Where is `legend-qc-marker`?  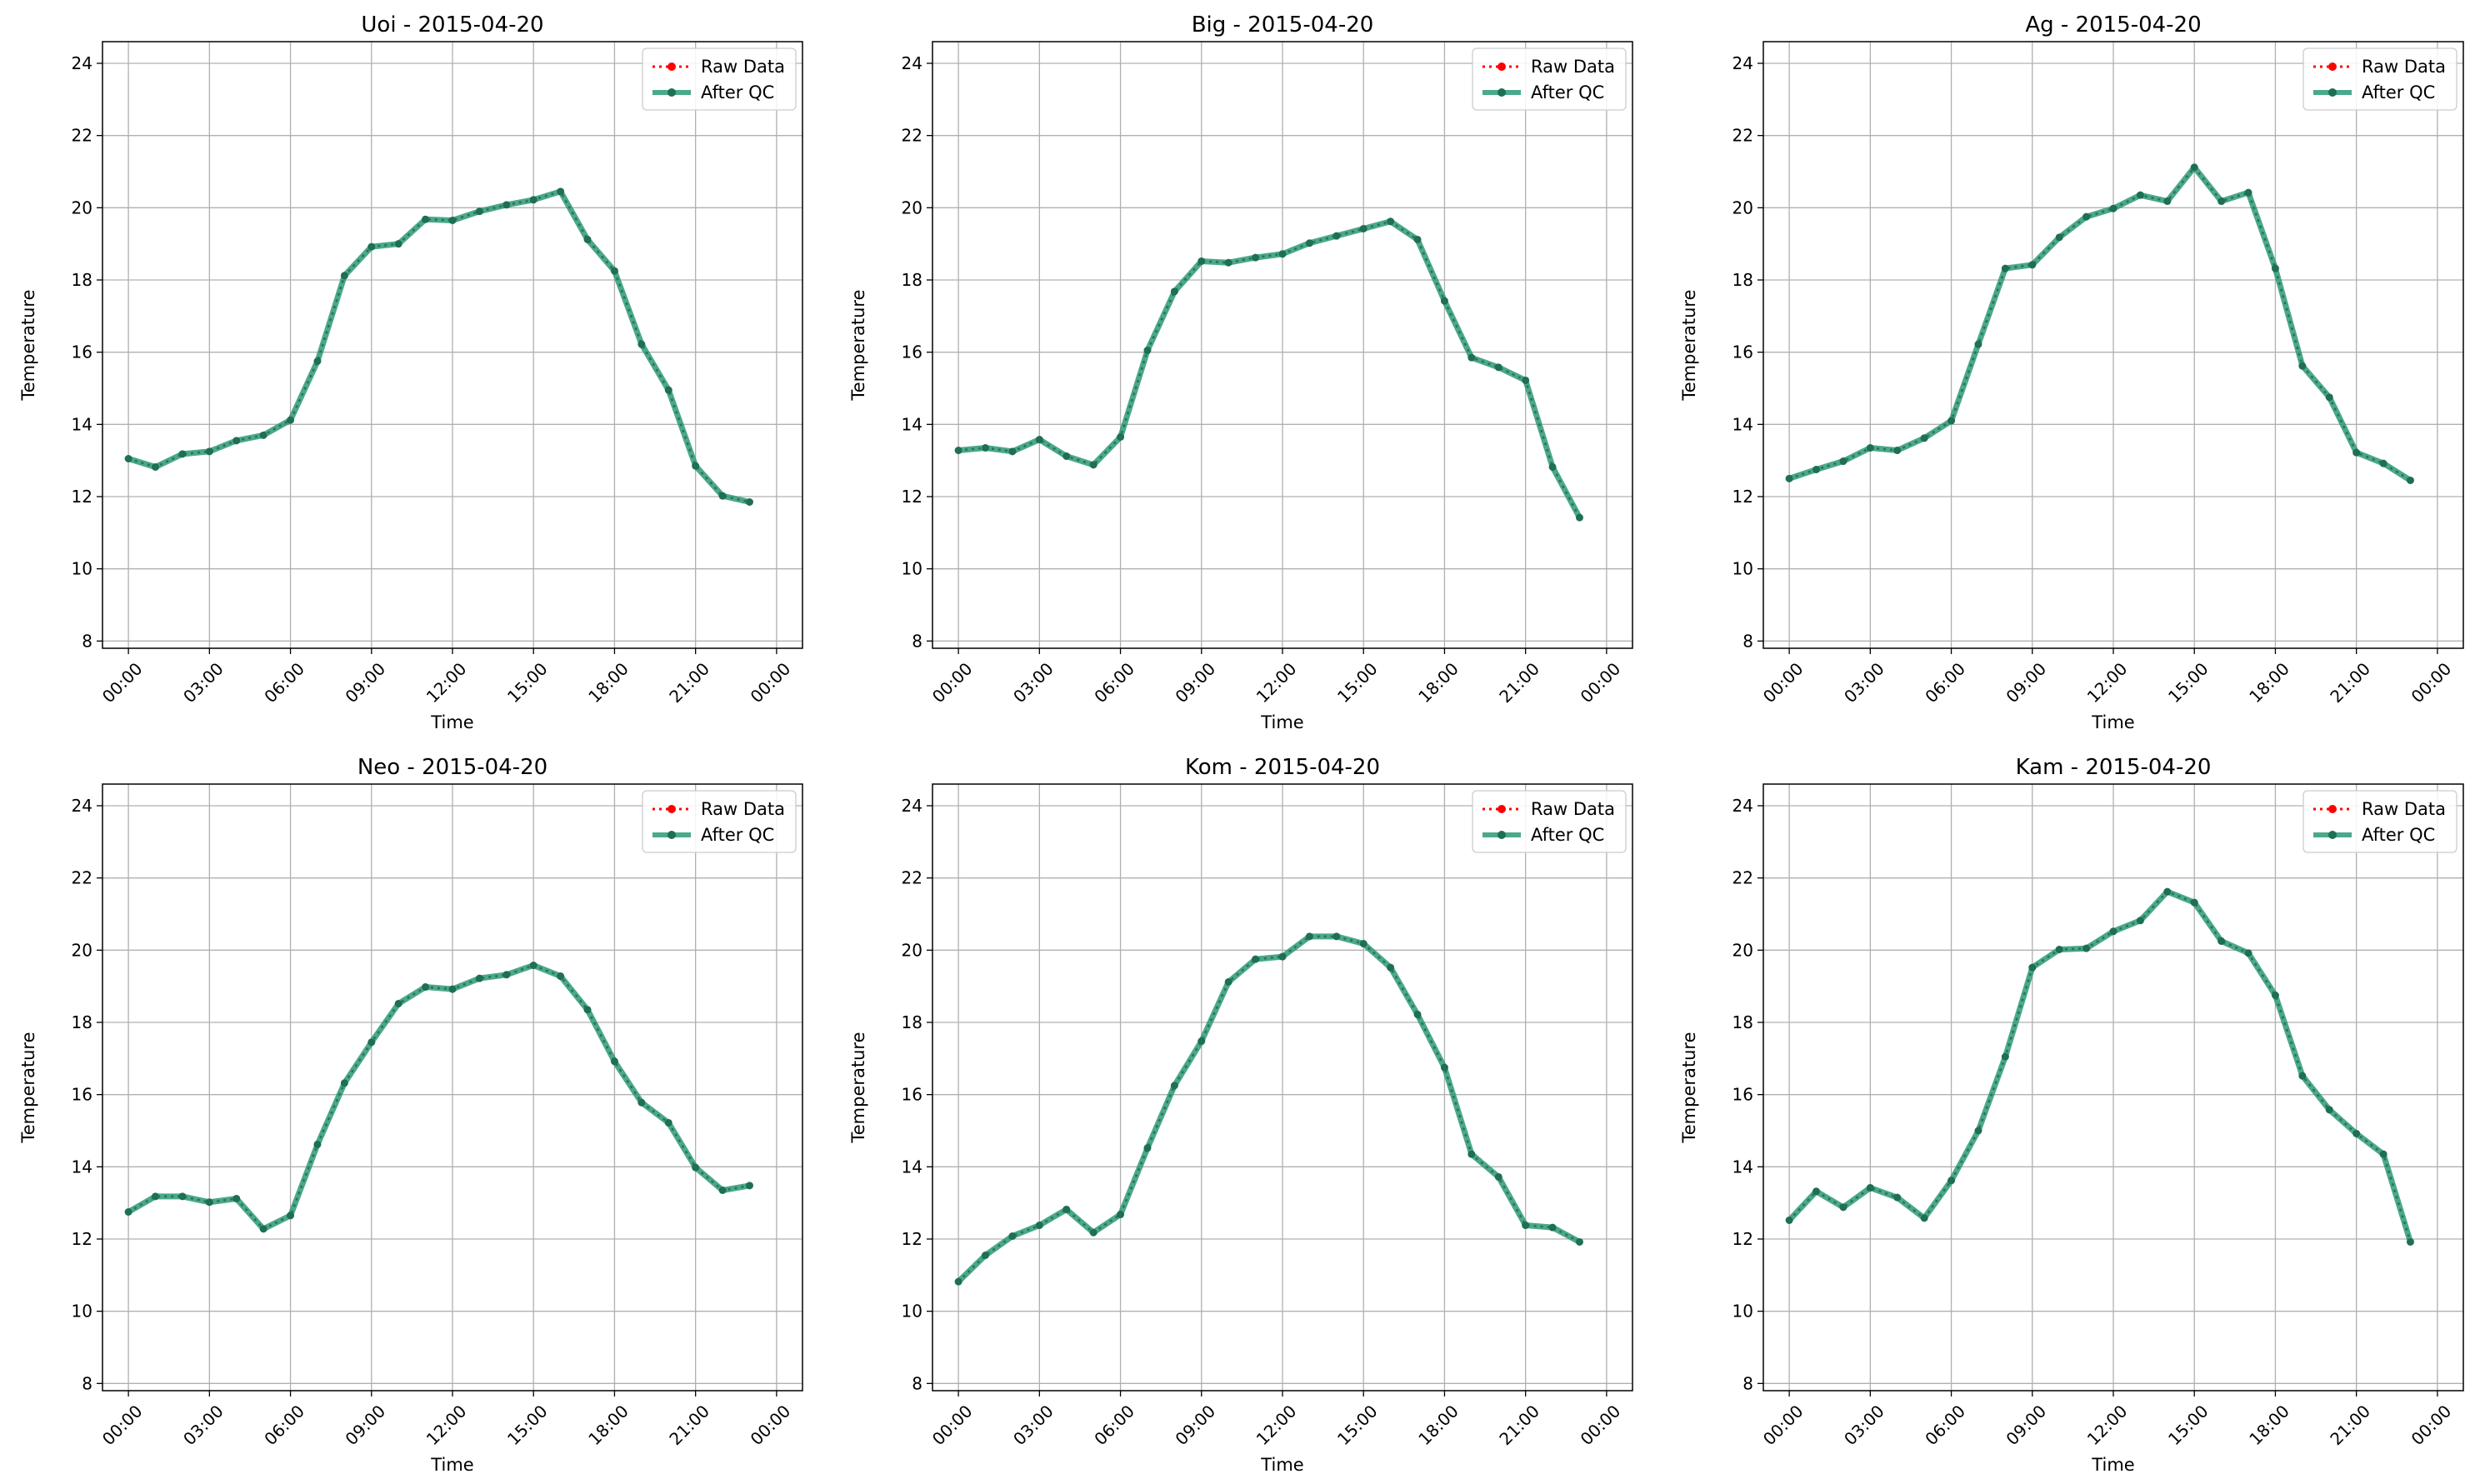
legend-qc-marker is located at coordinates (672, 92).